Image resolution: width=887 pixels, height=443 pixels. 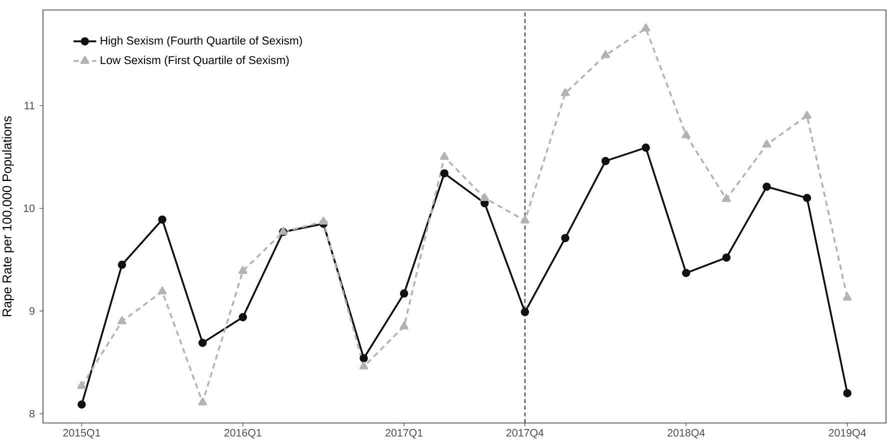 I want to click on legend-label: Low Sexism (First Quartile of Sexism), so click(x=194, y=61).